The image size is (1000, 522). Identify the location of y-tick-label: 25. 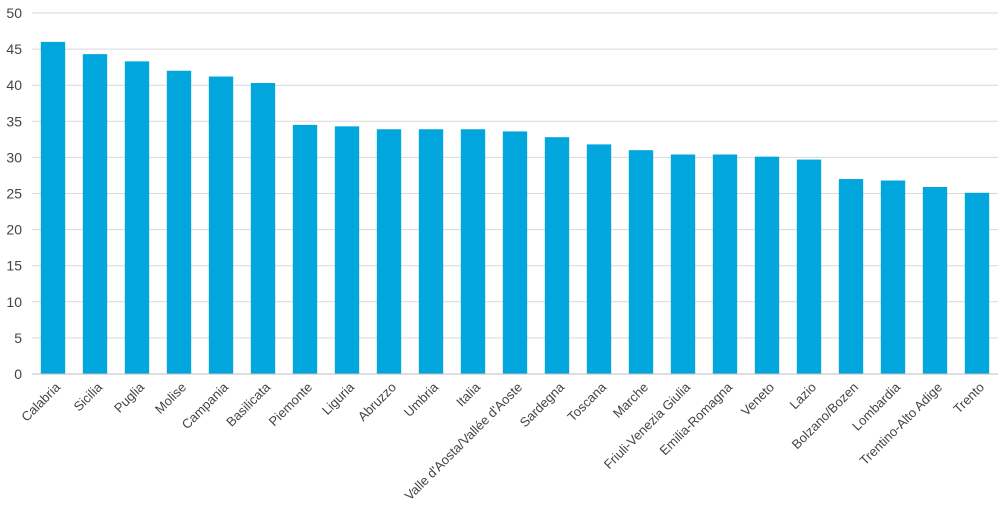
(14, 194).